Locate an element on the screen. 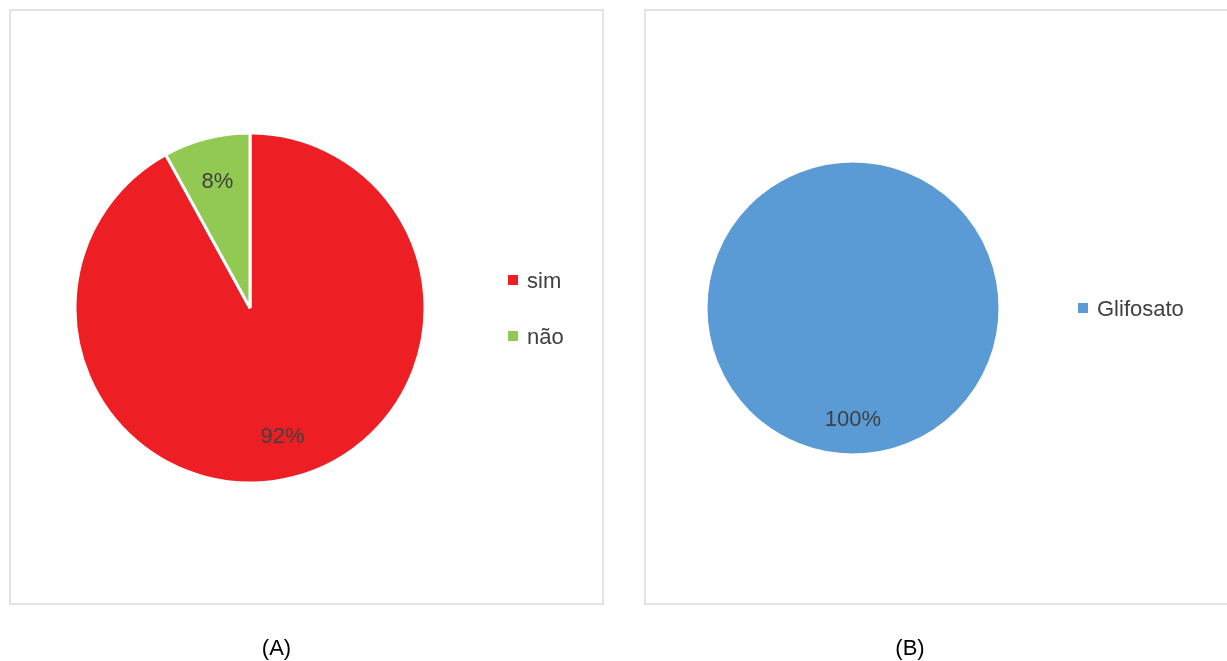 This screenshot has height=661, width=1227. legend-label: sim is located at coordinates (544, 280).